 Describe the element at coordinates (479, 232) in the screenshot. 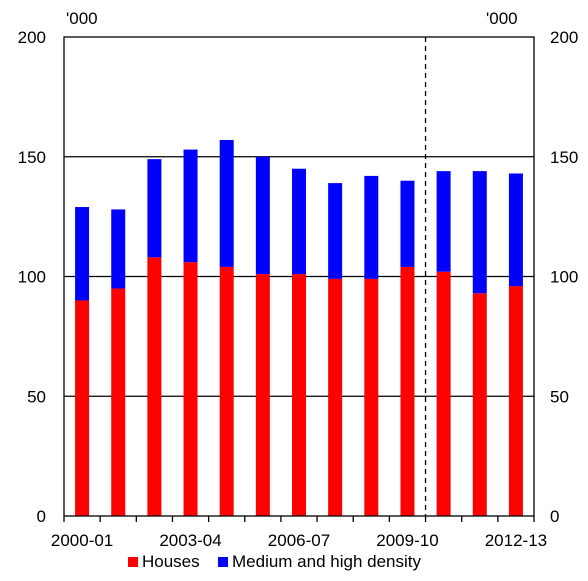

I see `bar-2011-12-medium-high-density` at that location.